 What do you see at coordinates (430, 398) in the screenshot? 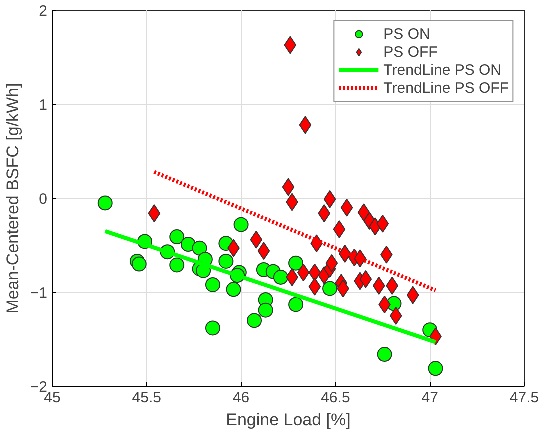
I see `x-tick-label: 47` at bounding box center [430, 398].